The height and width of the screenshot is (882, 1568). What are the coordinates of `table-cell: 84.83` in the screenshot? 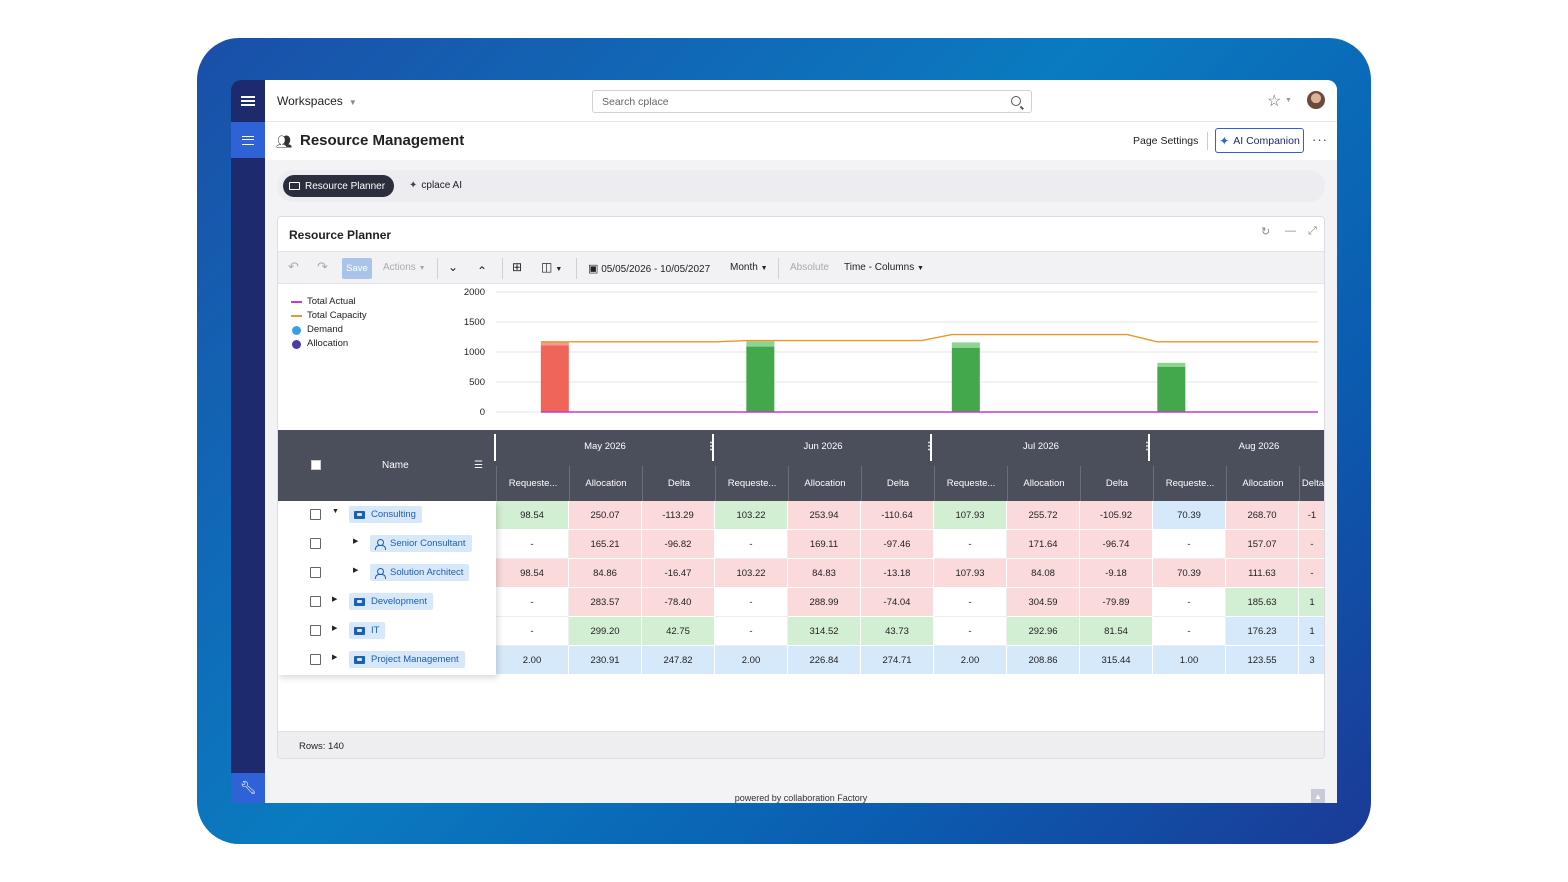 It's located at (824, 573).